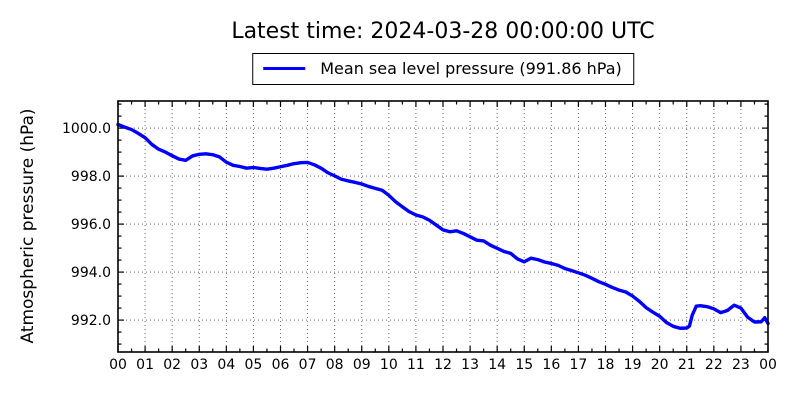  I want to click on x-tick-label: 05, so click(254, 365).